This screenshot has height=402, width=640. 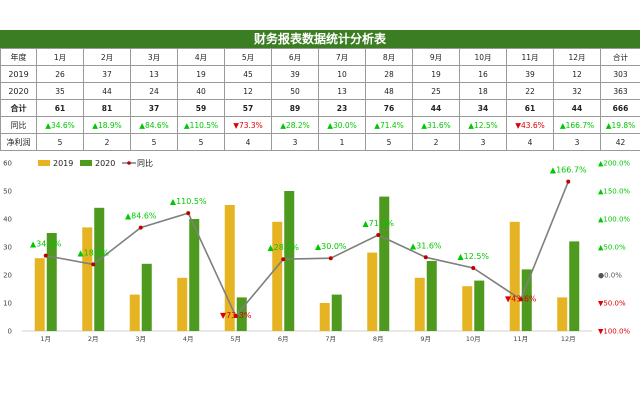 What do you see at coordinates (342, 142) in the screenshot?
I see `table-cell: 1` at bounding box center [342, 142].